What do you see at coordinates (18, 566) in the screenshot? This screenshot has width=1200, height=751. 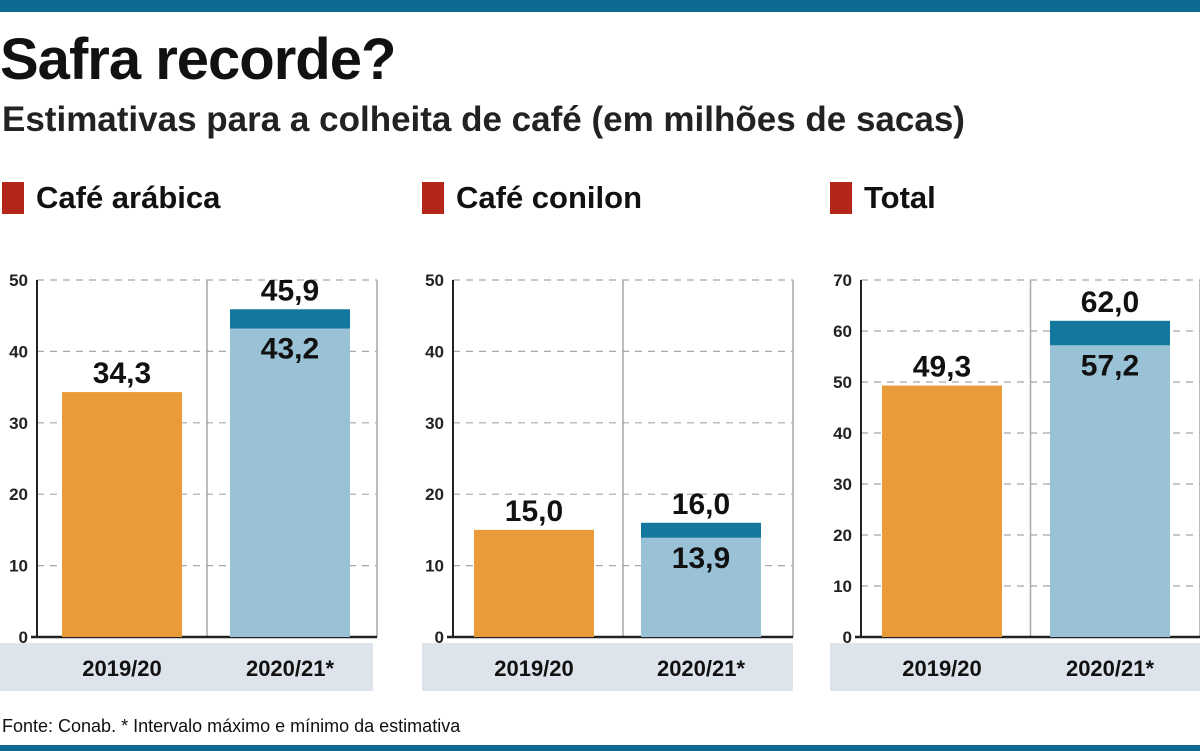 I see `y-tick-label-arabica-10: 10` at bounding box center [18, 566].